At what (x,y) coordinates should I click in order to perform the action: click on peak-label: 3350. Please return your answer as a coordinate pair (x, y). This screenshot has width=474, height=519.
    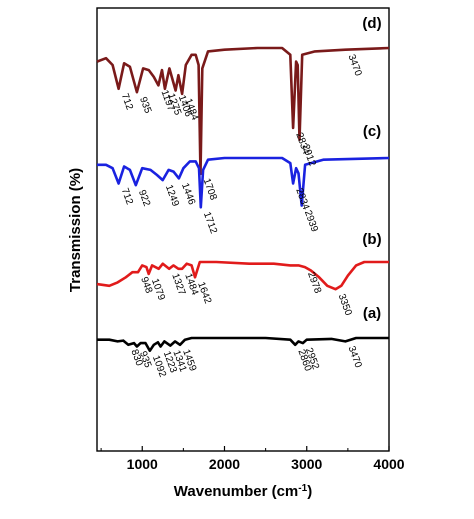
    Looking at the image, I should click on (345, 304).